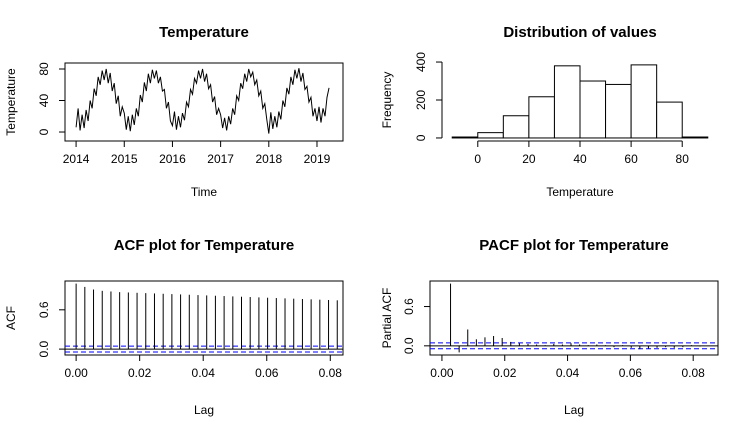 This screenshot has width=752, height=437. What do you see at coordinates (204, 192) in the screenshot?
I see `x-axis-label: Time` at bounding box center [204, 192].